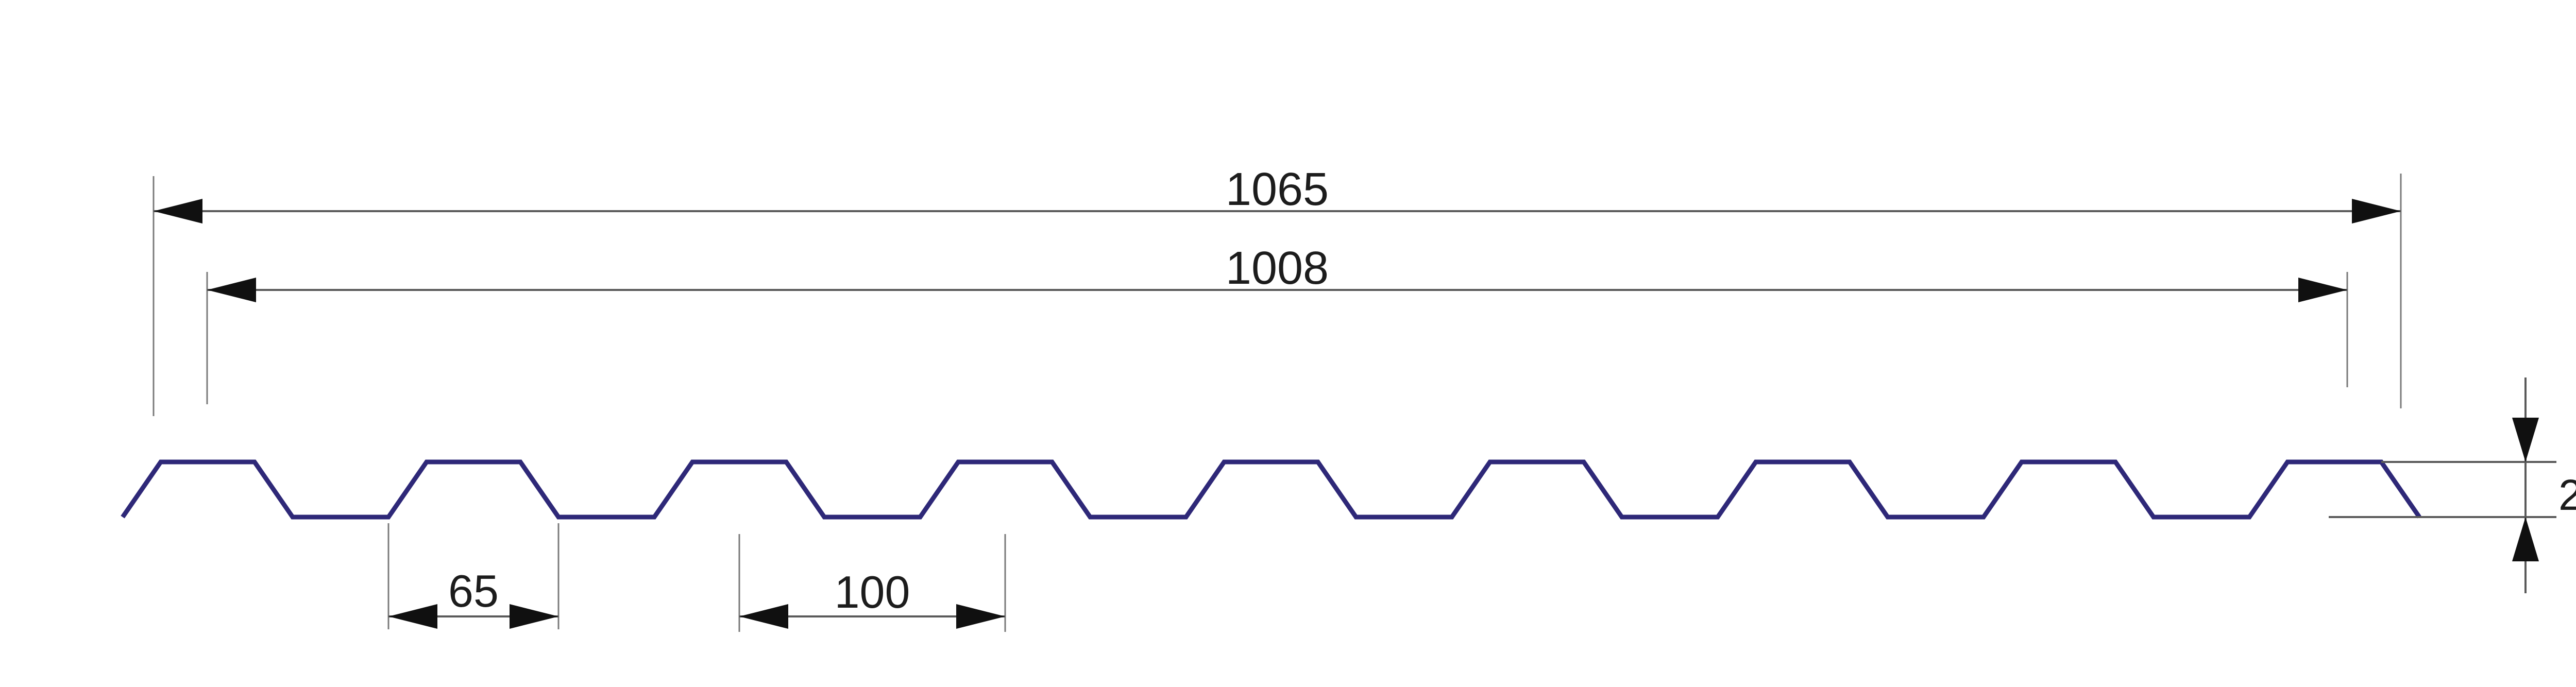 This screenshot has height=687, width=2576. What do you see at coordinates (2567, 495) in the screenshot?
I see `dimension-label: 21 мм` at bounding box center [2567, 495].